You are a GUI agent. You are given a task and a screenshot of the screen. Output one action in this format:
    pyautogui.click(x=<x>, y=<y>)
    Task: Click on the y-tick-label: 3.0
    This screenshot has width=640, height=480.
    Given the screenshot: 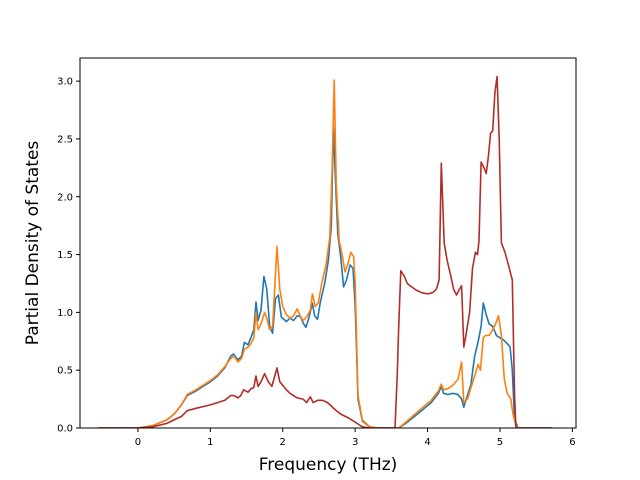 What is the action you would take?
    pyautogui.click(x=65, y=82)
    